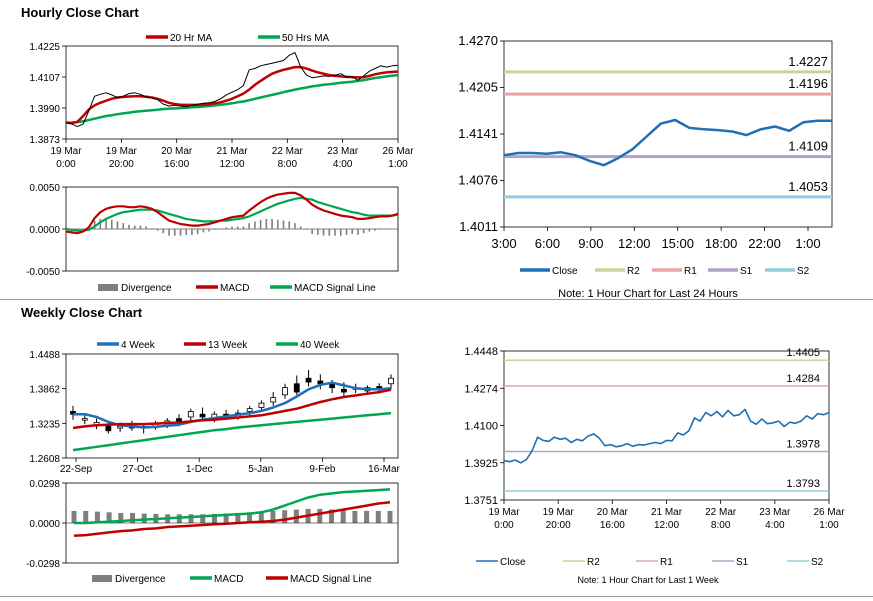 This screenshot has height=601, width=873. What do you see at coordinates (677, 243) in the screenshot?
I see `hourly24-x-tick-label: 15:00` at bounding box center [677, 243].